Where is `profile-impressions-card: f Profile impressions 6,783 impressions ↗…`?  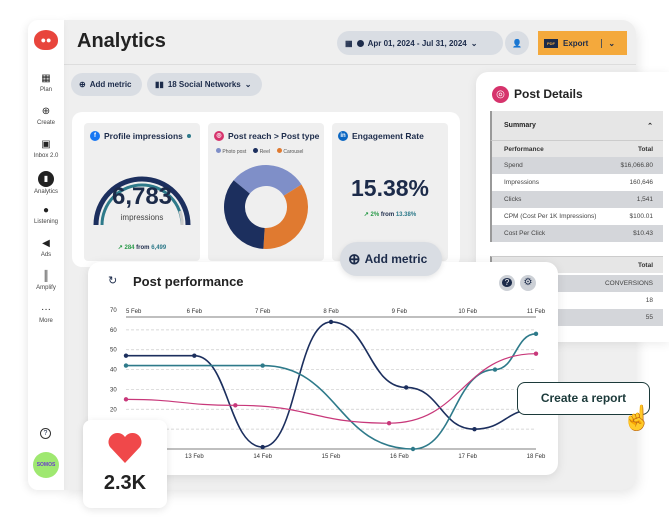
profile-impressions-card: f Profile impressions 6,783 impressions ↗… is located at coordinates (142, 192).